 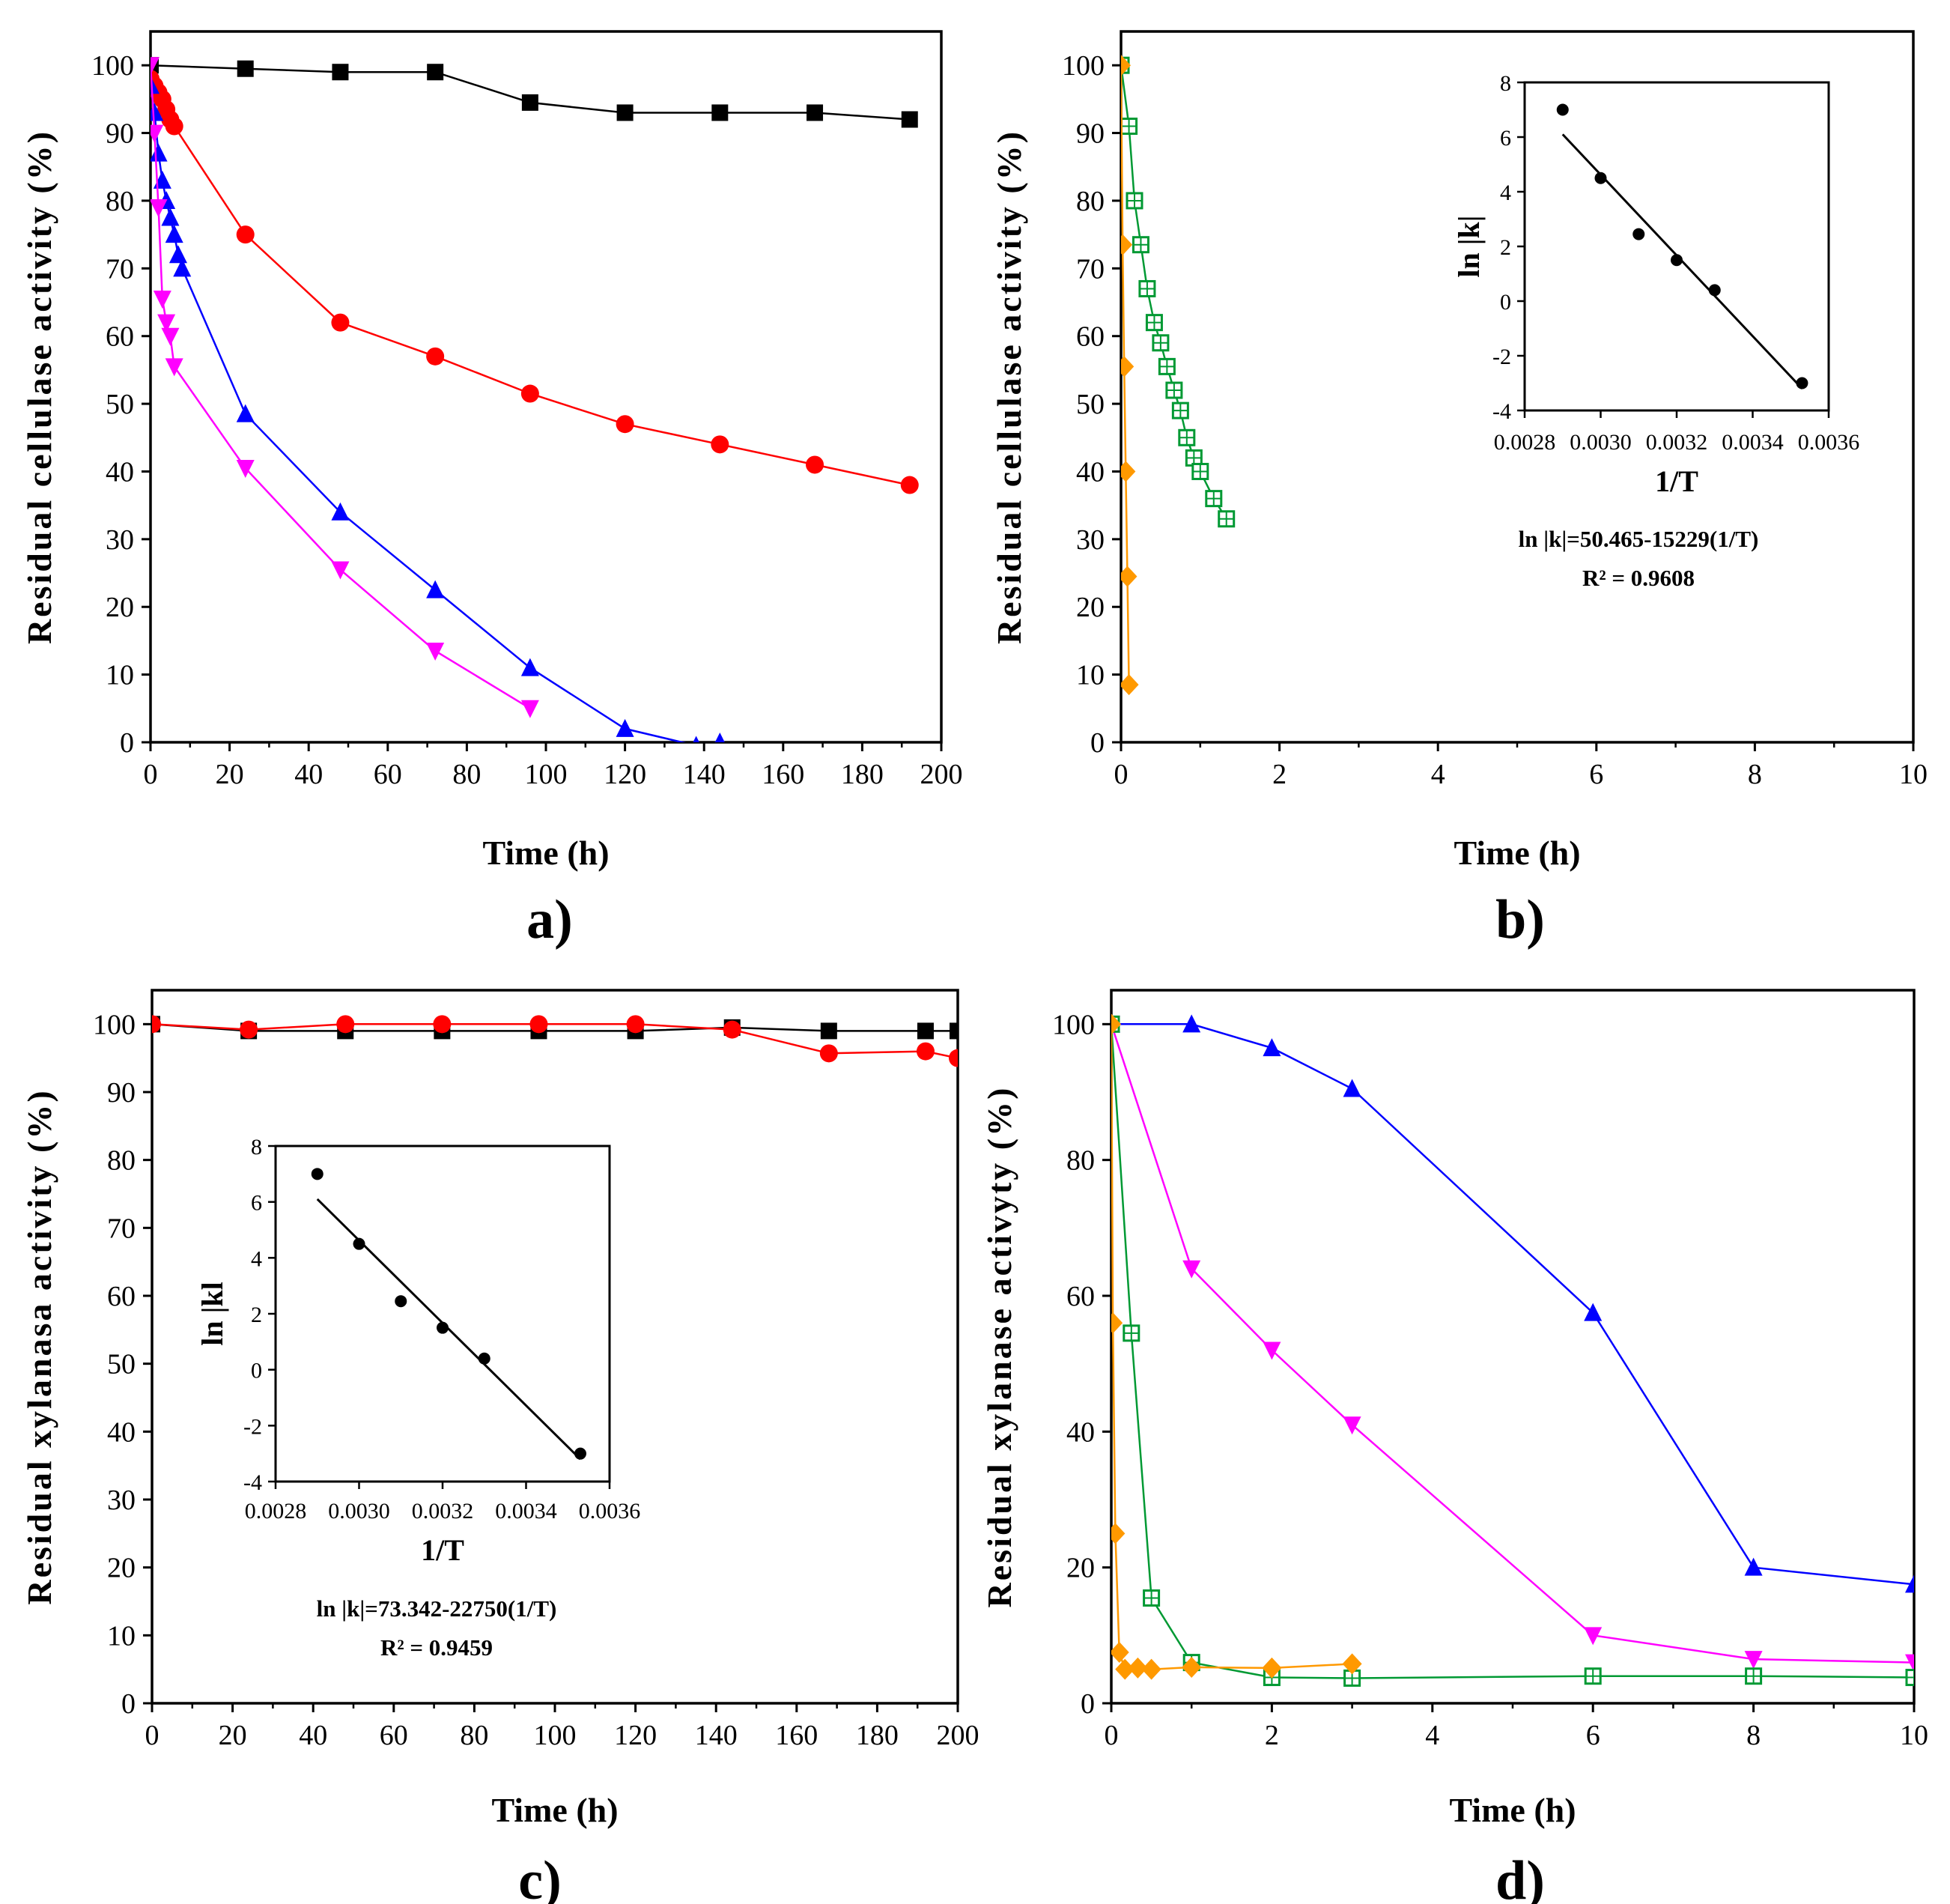 I want to click on inset-x-tick-label: 0.0028, so click(x=1525, y=442).